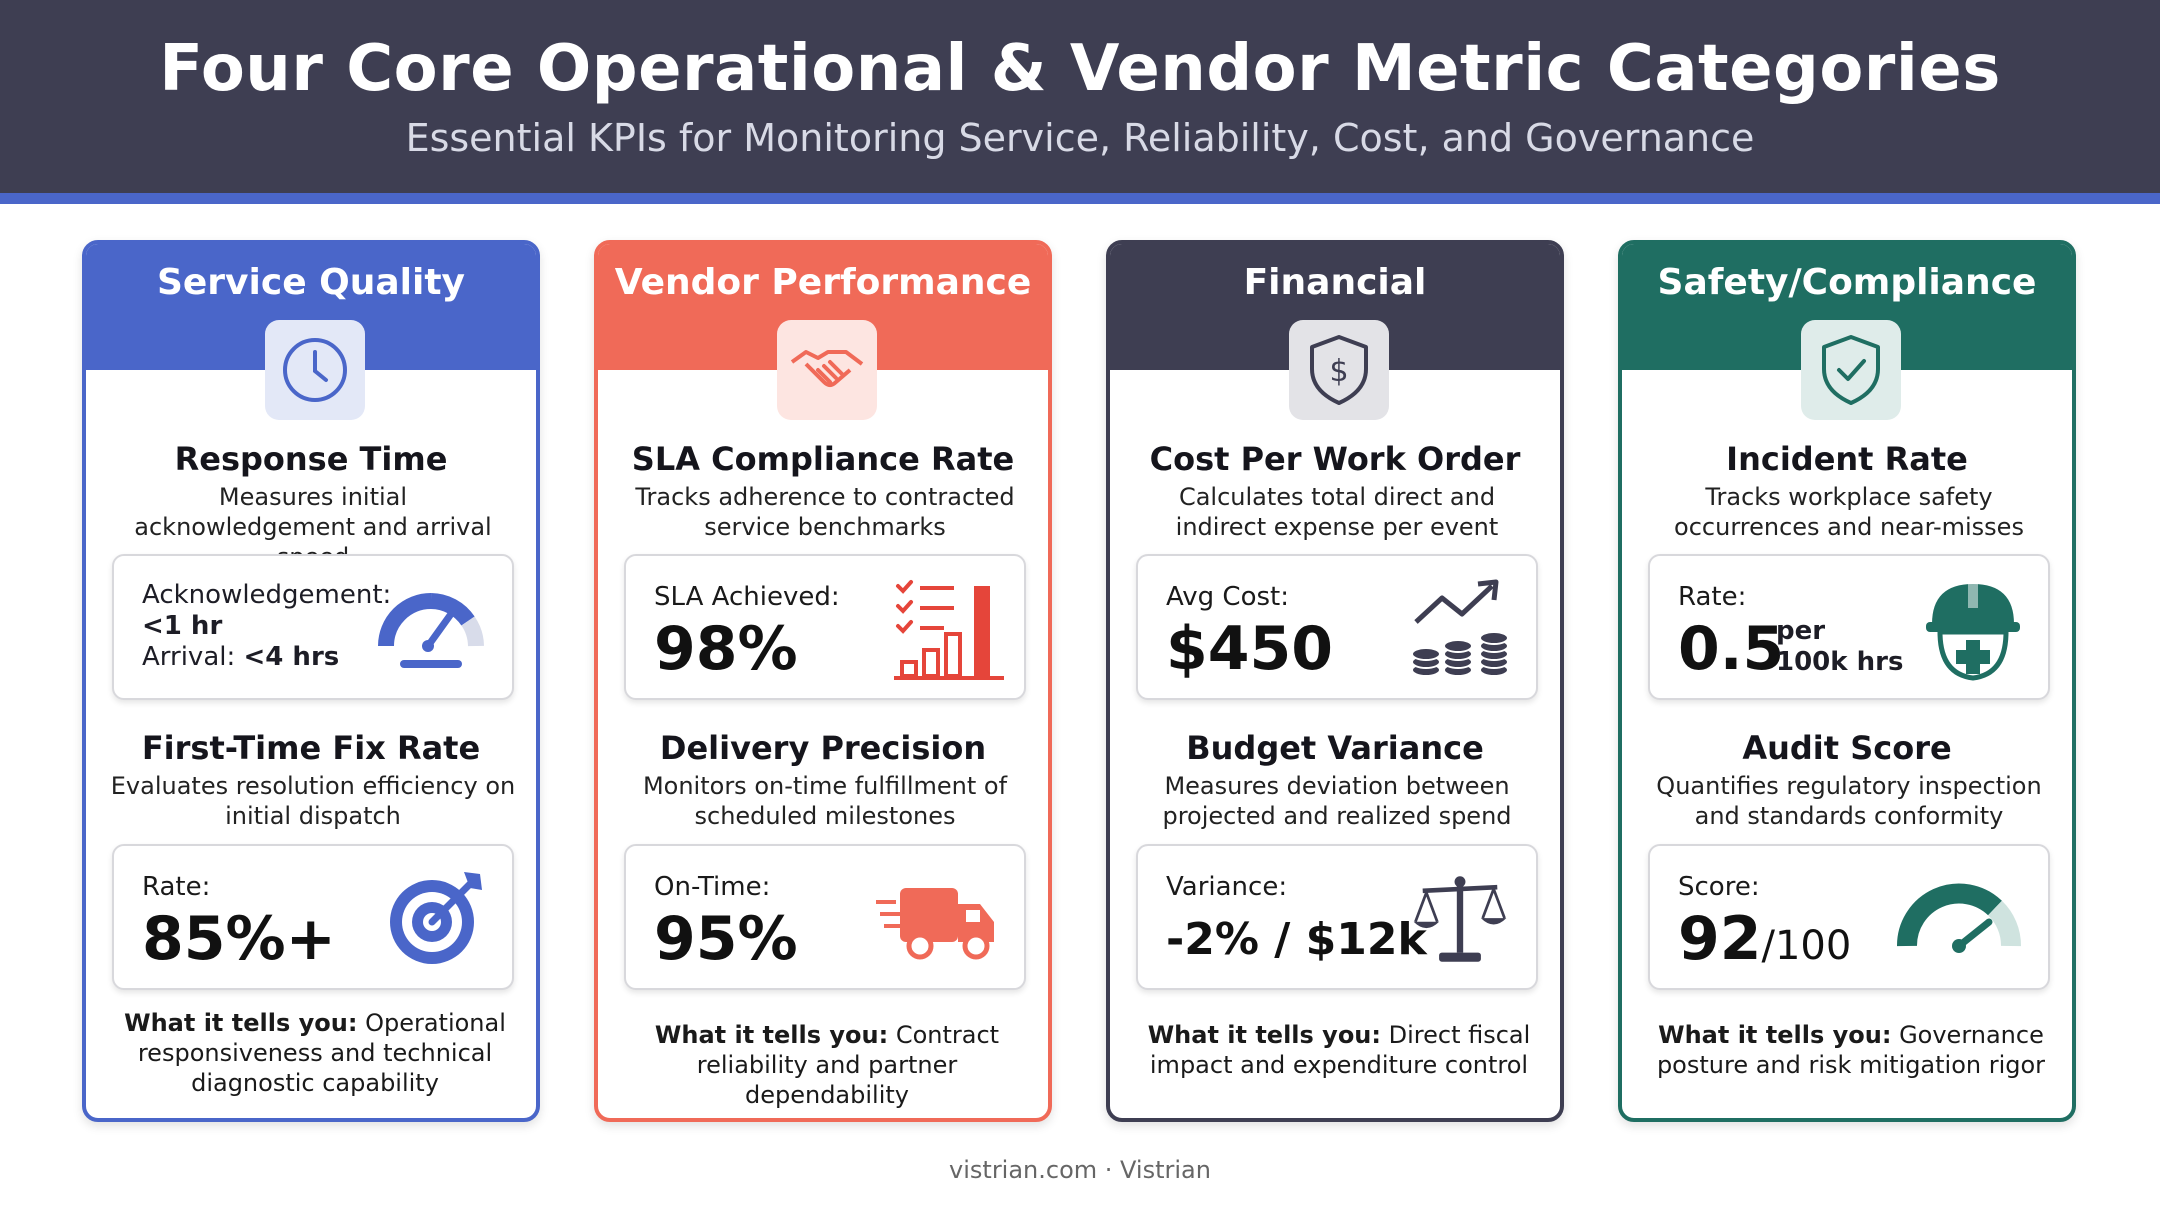  What do you see at coordinates (1847, 282) in the screenshot?
I see `card-title: Safety/Compliance` at bounding box center [1847, 282].